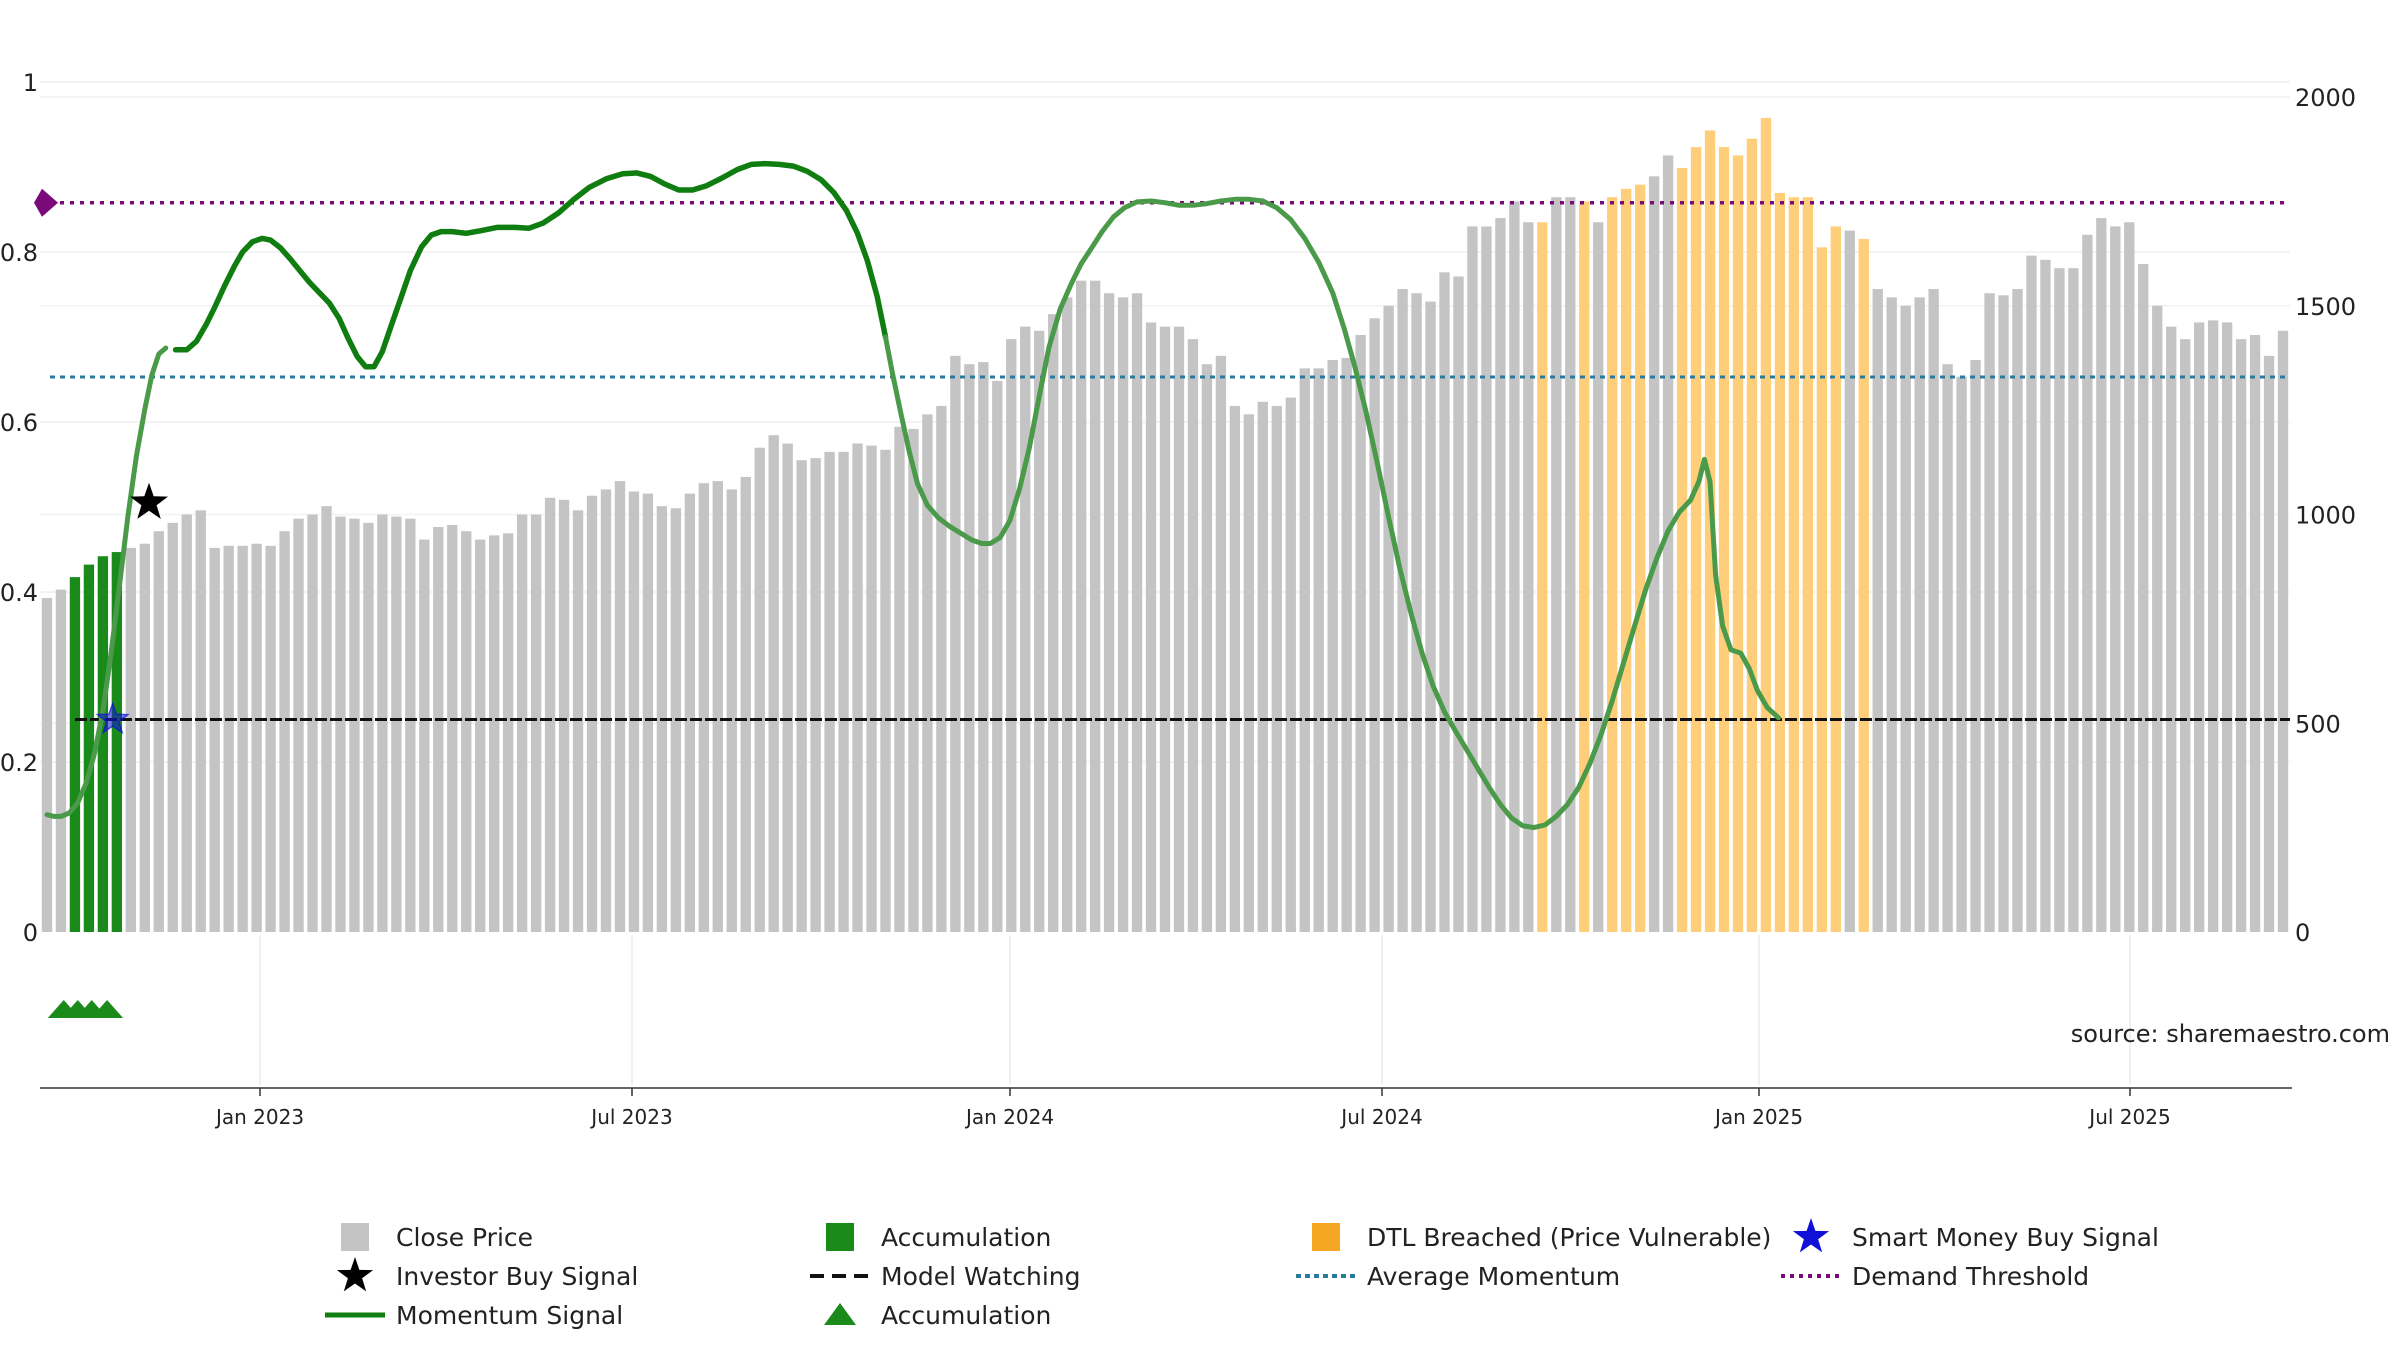 Image resolution: width=2400 pixels, height=1350 pixels. Describe the element at coordinates (2325, 307) in the screenshot. I see `right-tick-label: 1500` at that location.